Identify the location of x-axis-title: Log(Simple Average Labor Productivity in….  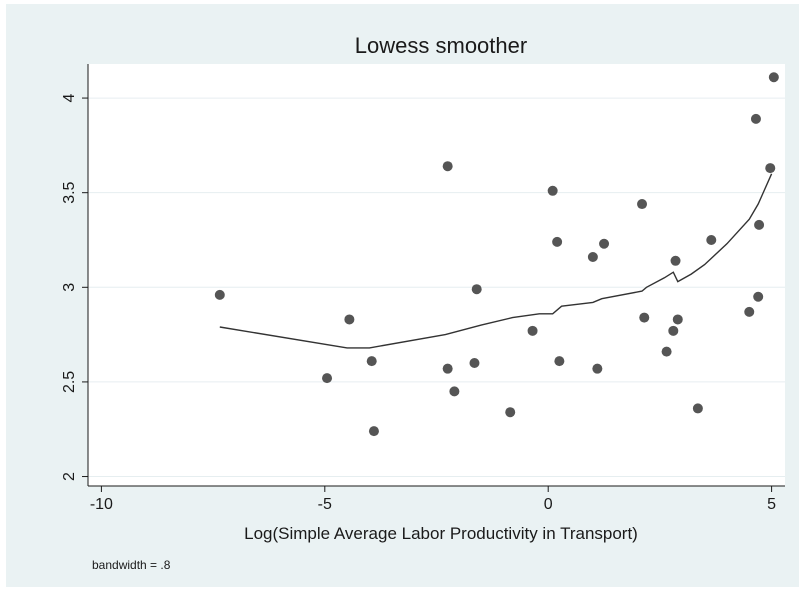
(441, 533).